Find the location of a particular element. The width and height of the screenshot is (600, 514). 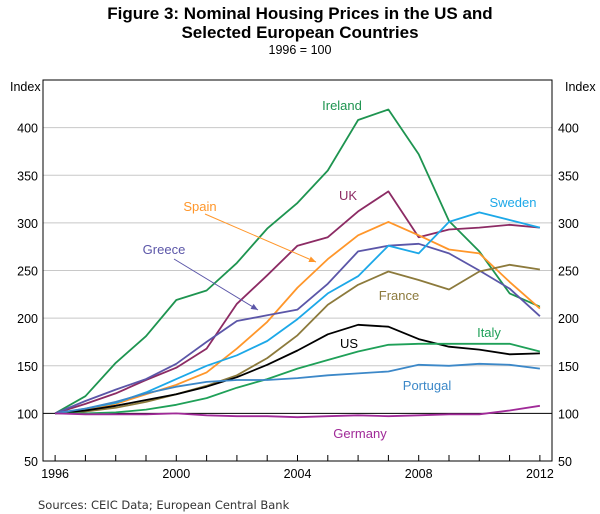

spain-arrow is located at coordinates (260, 238).